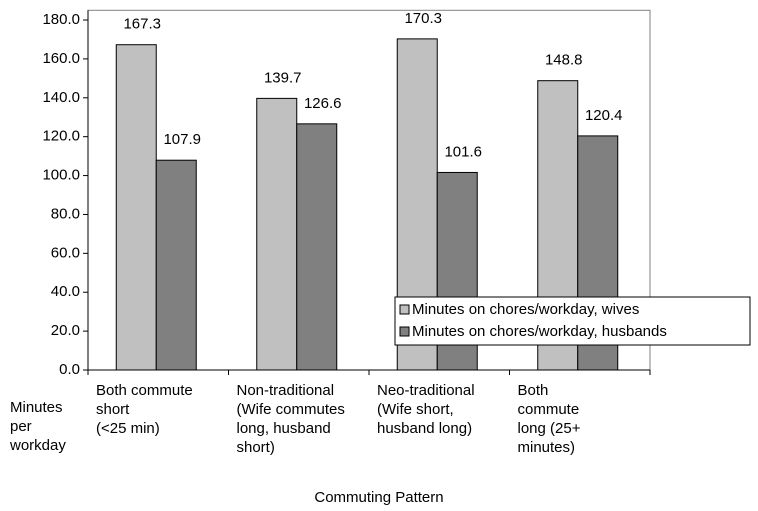  What do you see at coordinates (142, 24) in the screenshot?
I see `value-label: 167.3` at bounding box center [142, 24].